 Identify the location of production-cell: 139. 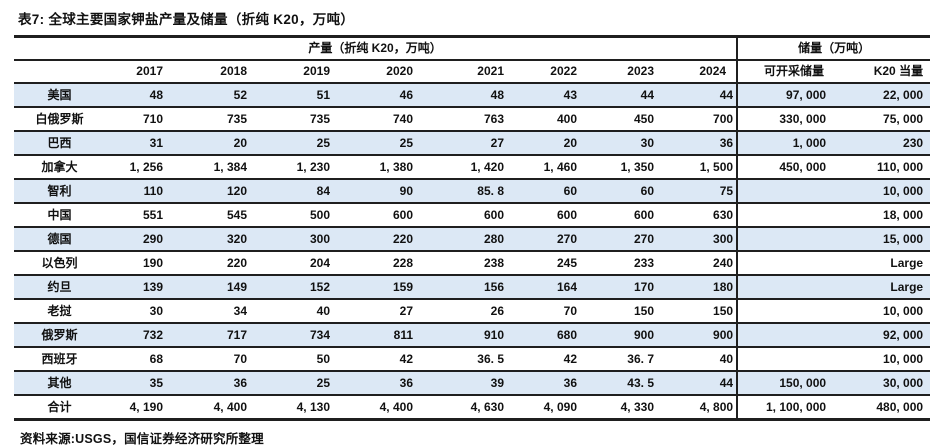
(152, 287).